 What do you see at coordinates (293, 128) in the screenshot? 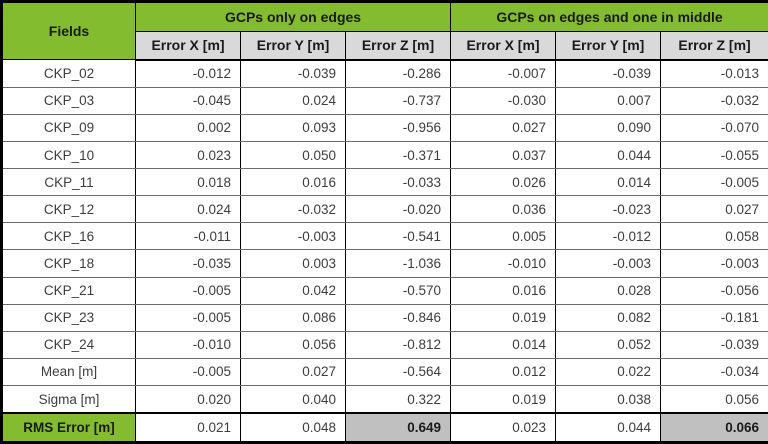
I see `value-cell: 0.093` at bounding box center [293, 128].